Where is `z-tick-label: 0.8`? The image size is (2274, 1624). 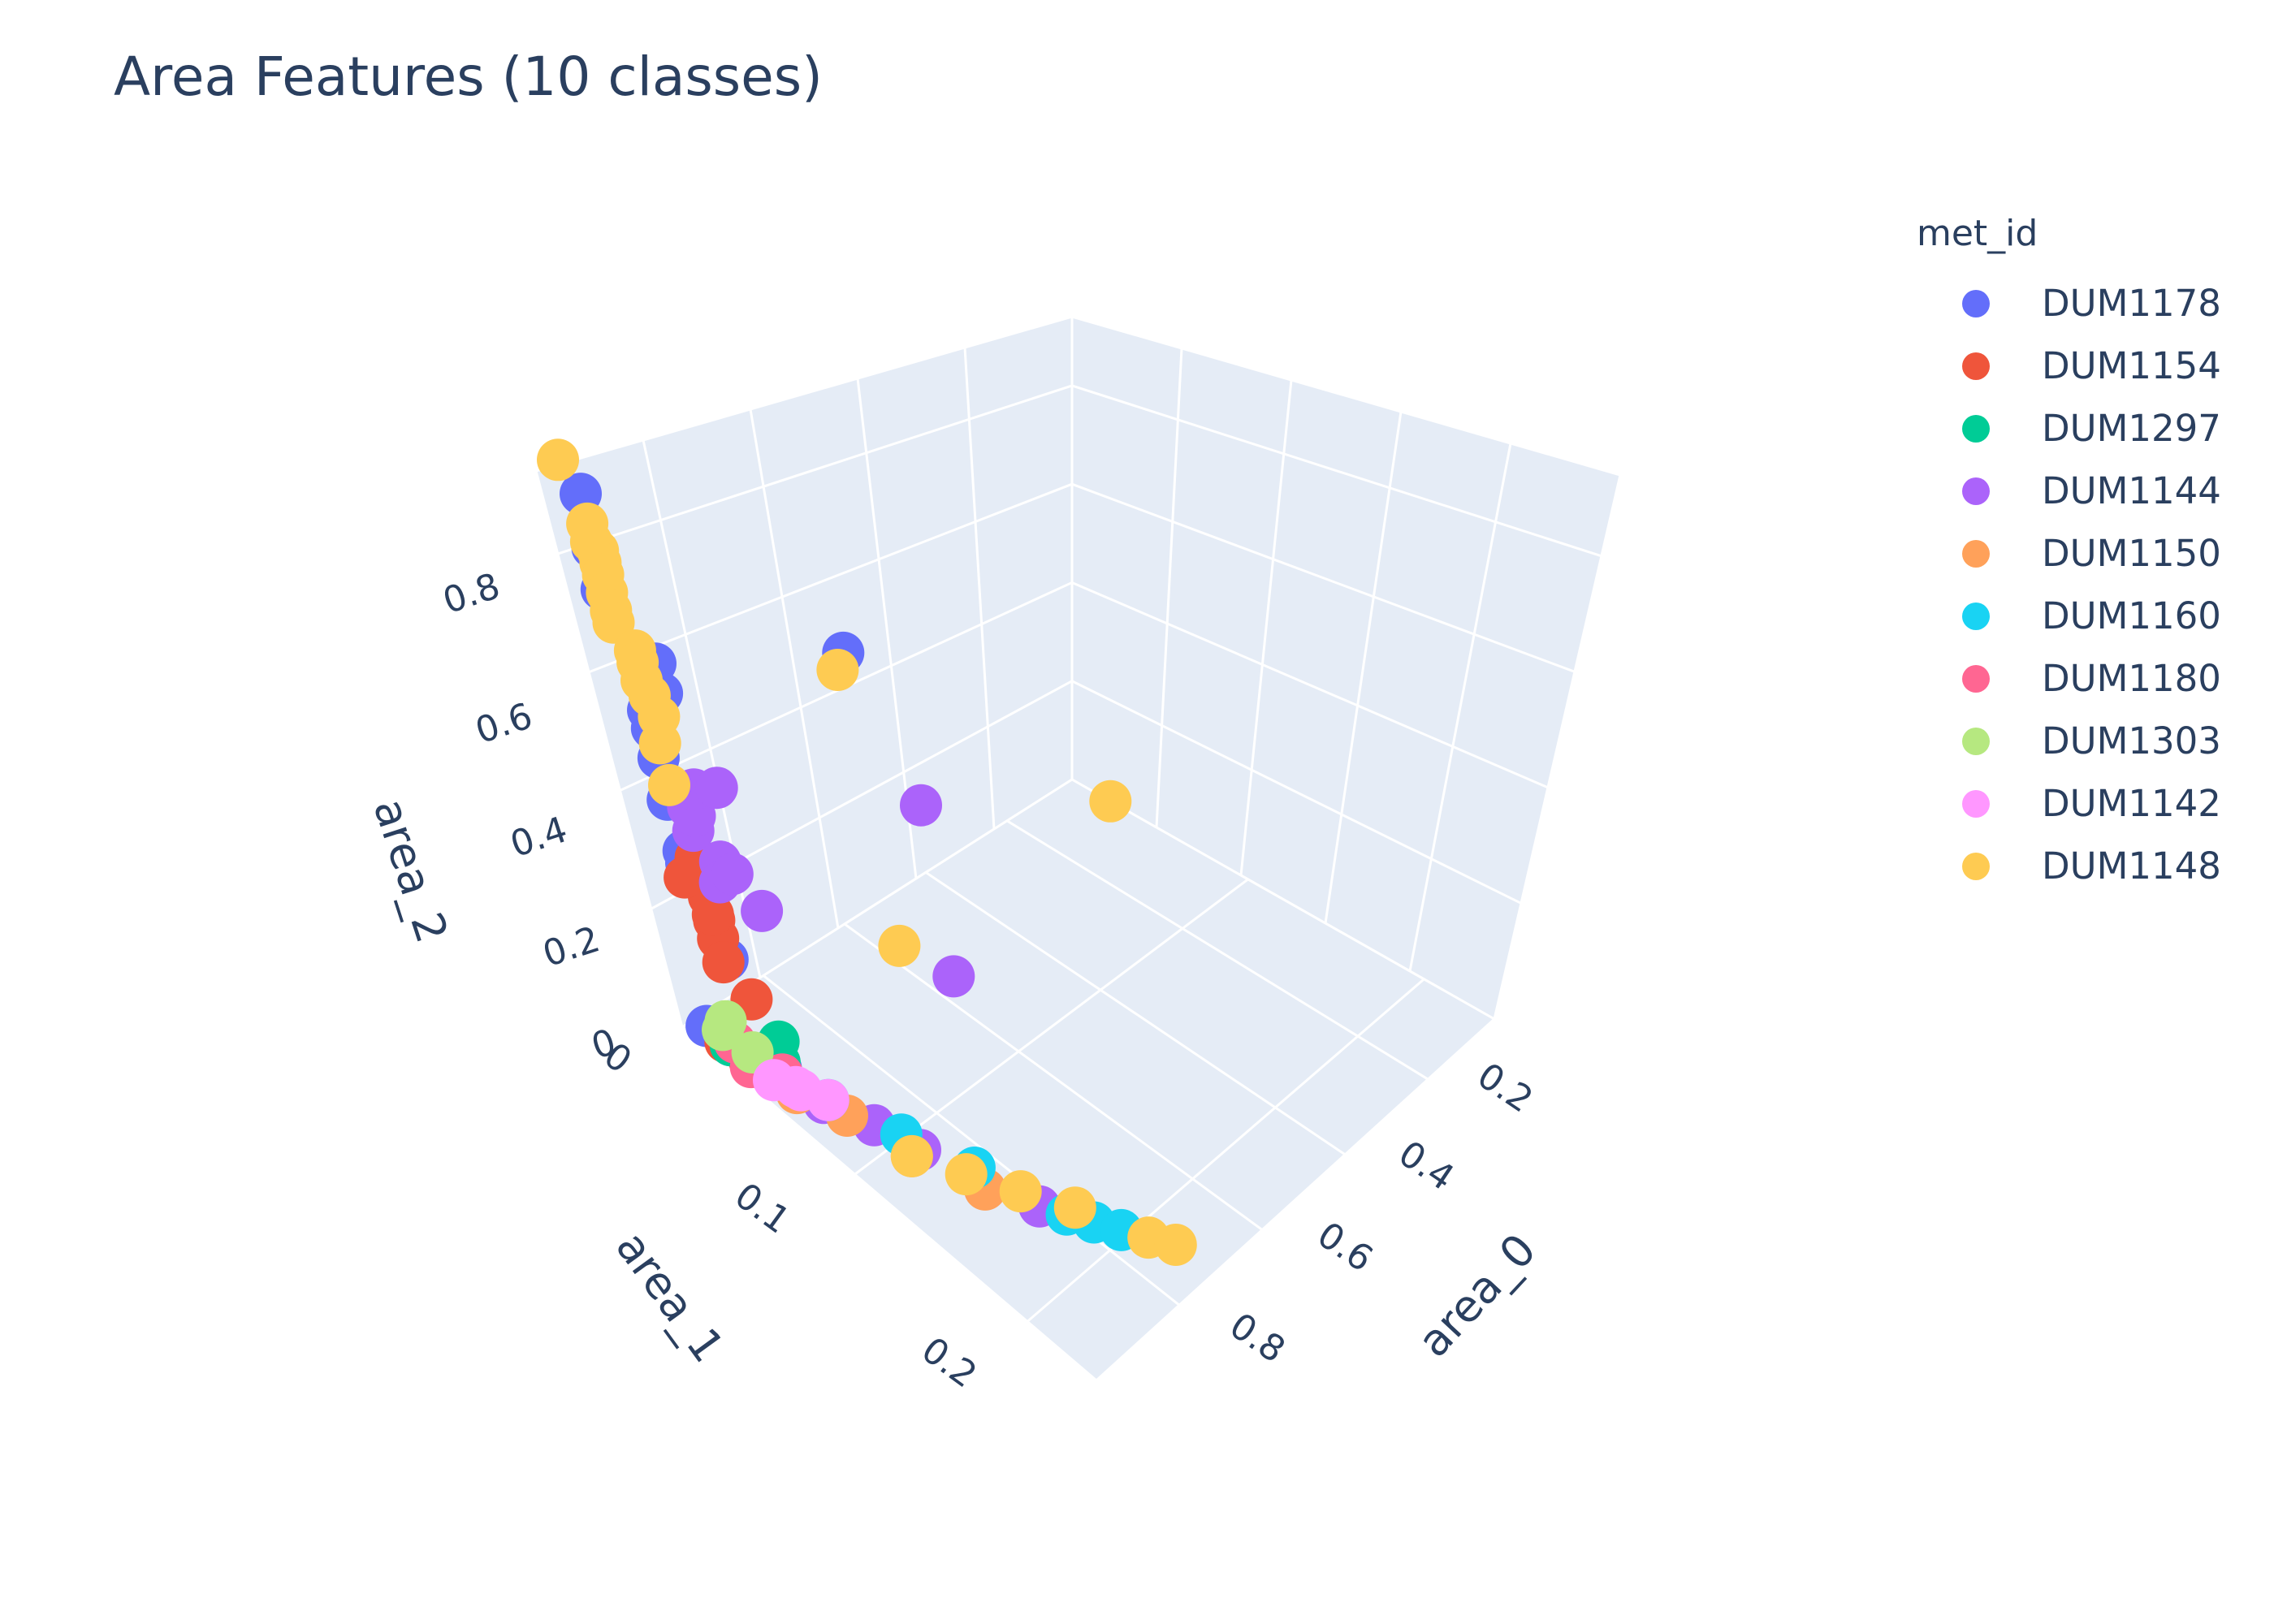 z-tick-label: 0.8 is located at coordinates (471, 593).